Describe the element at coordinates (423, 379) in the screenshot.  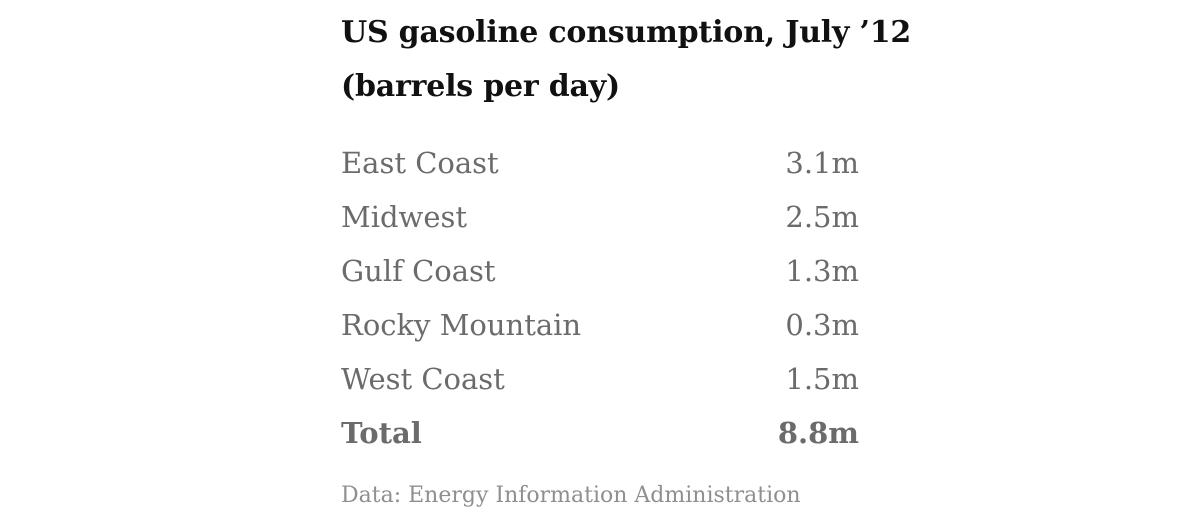
I see `row-label: West Coast` at that location.